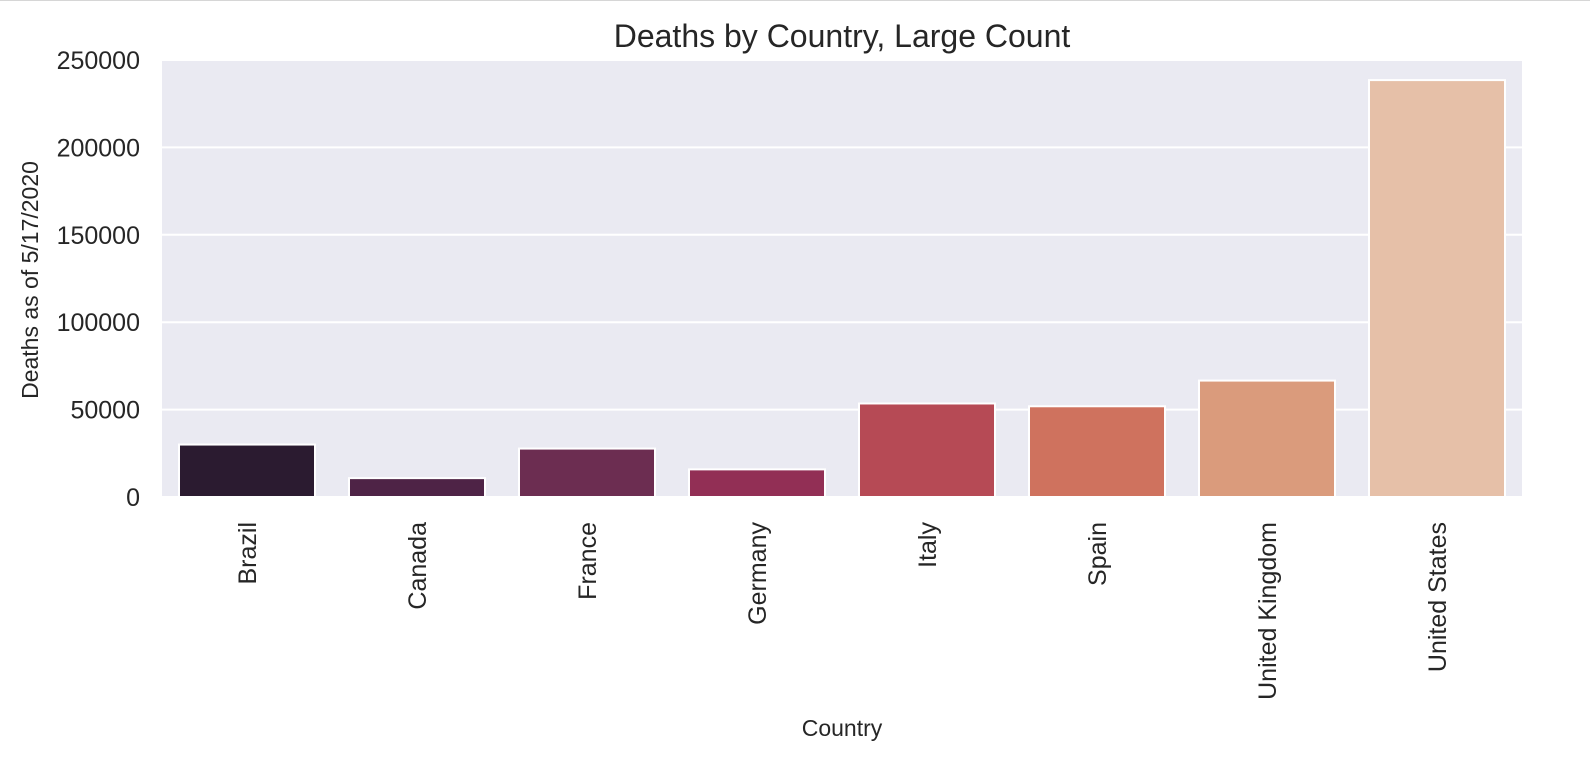 The width and height of the screenshot is (1590, 770). I want to click on x-axis-label: Country, so click(842, 728).